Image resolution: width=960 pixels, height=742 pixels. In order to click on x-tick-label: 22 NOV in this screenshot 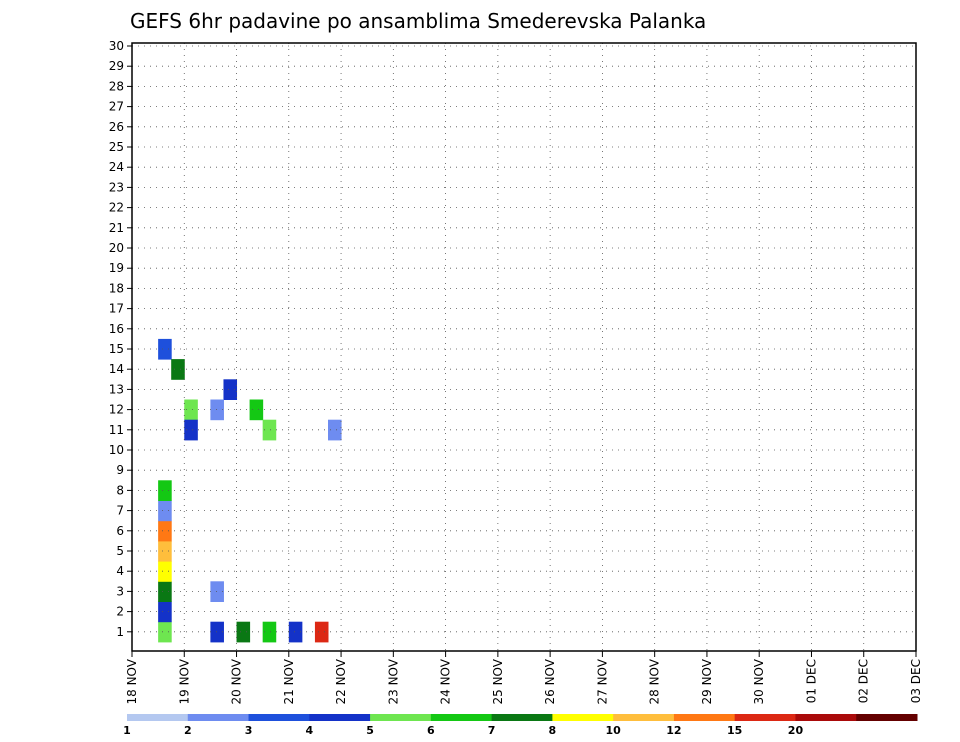, I will do `click(341, 681)`.